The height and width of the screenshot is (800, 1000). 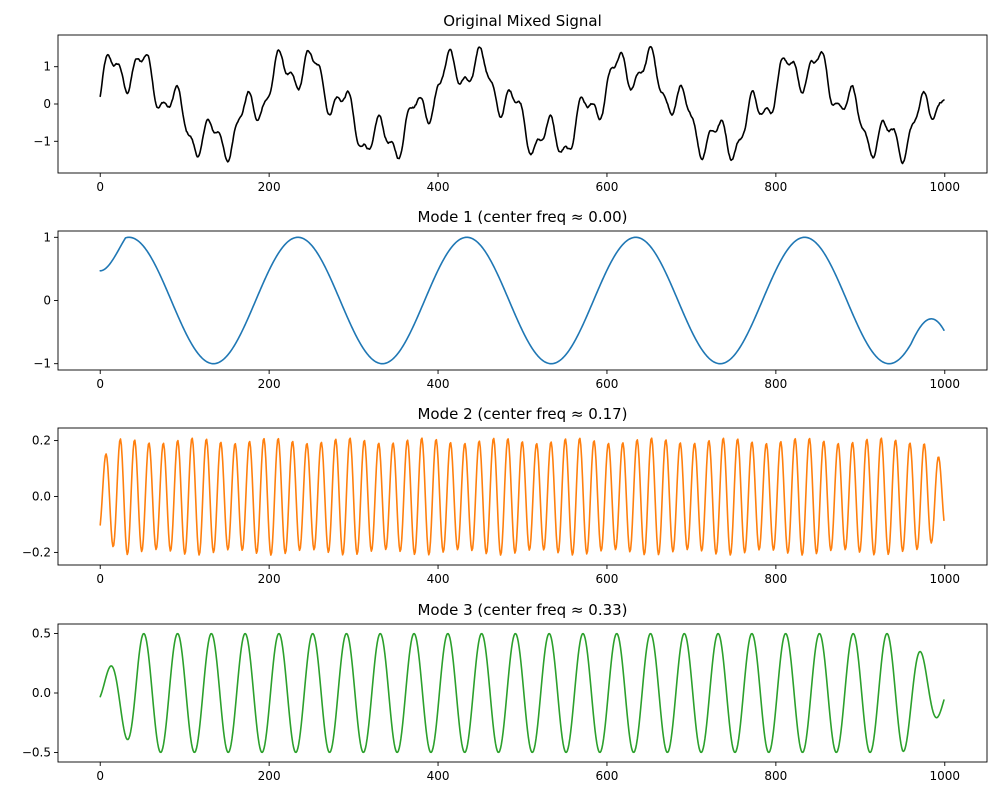 What do you see at coordinates (36, 752) in the screenshot?
I see `y-tick-label: −0.5` at bounding box center [36, 752].